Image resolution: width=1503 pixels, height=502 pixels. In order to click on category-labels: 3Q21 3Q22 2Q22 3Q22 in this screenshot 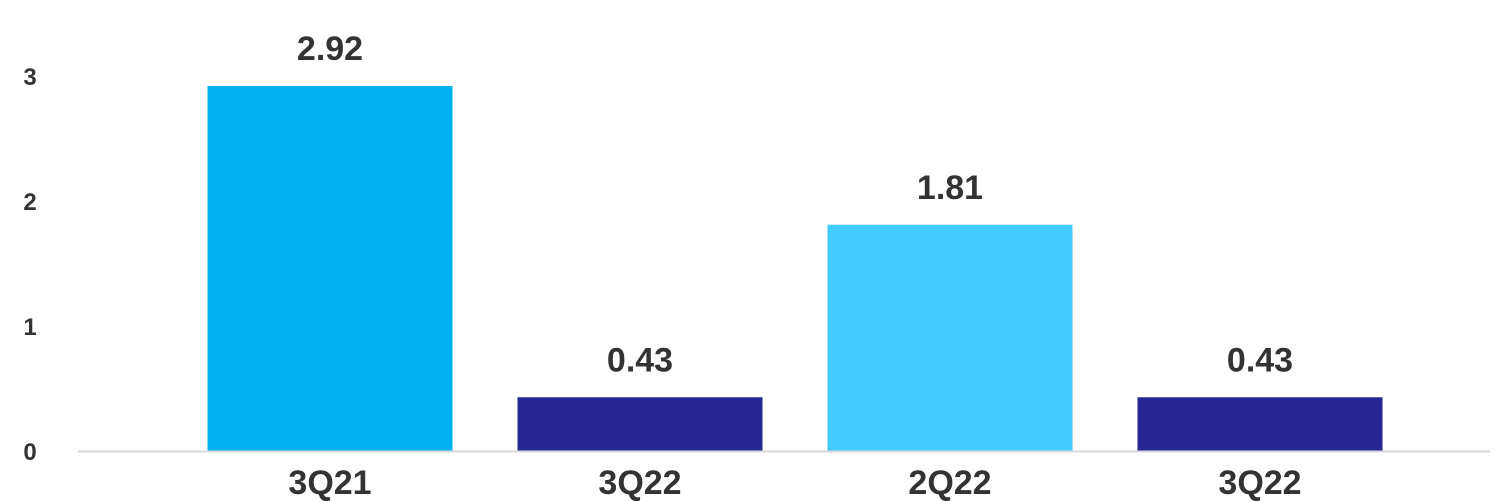, I will do `click(794, 483)`.